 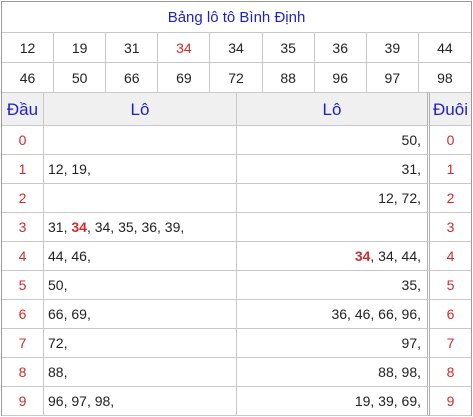 I want to click on lo-right-cell: 34, 34, 44,, so click(x=333, y=256).